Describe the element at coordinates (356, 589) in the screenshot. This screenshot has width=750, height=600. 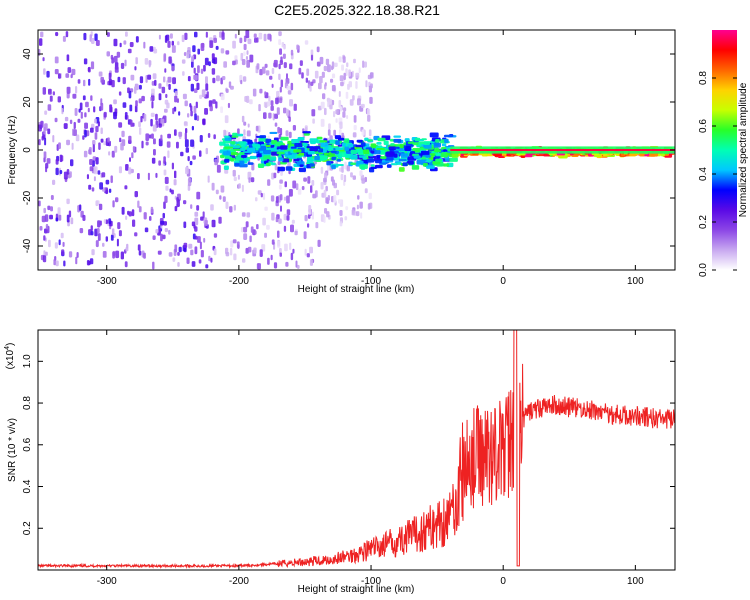
I see `snr-x-axis-label: Height of straight line (km)` at that location.